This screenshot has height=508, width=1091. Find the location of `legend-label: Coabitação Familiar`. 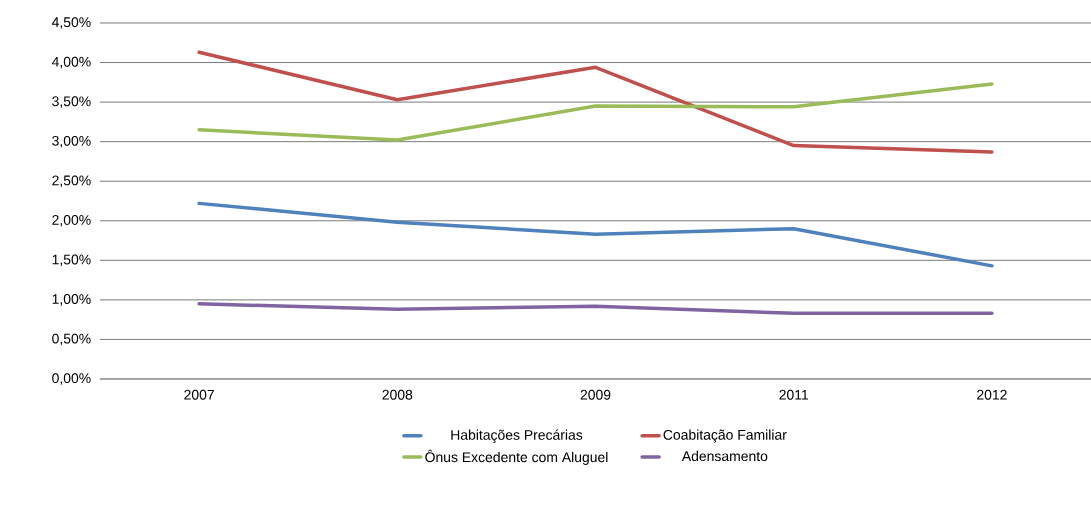

legend-label: Coabitação Familiar is located at coordinates (725, 436).